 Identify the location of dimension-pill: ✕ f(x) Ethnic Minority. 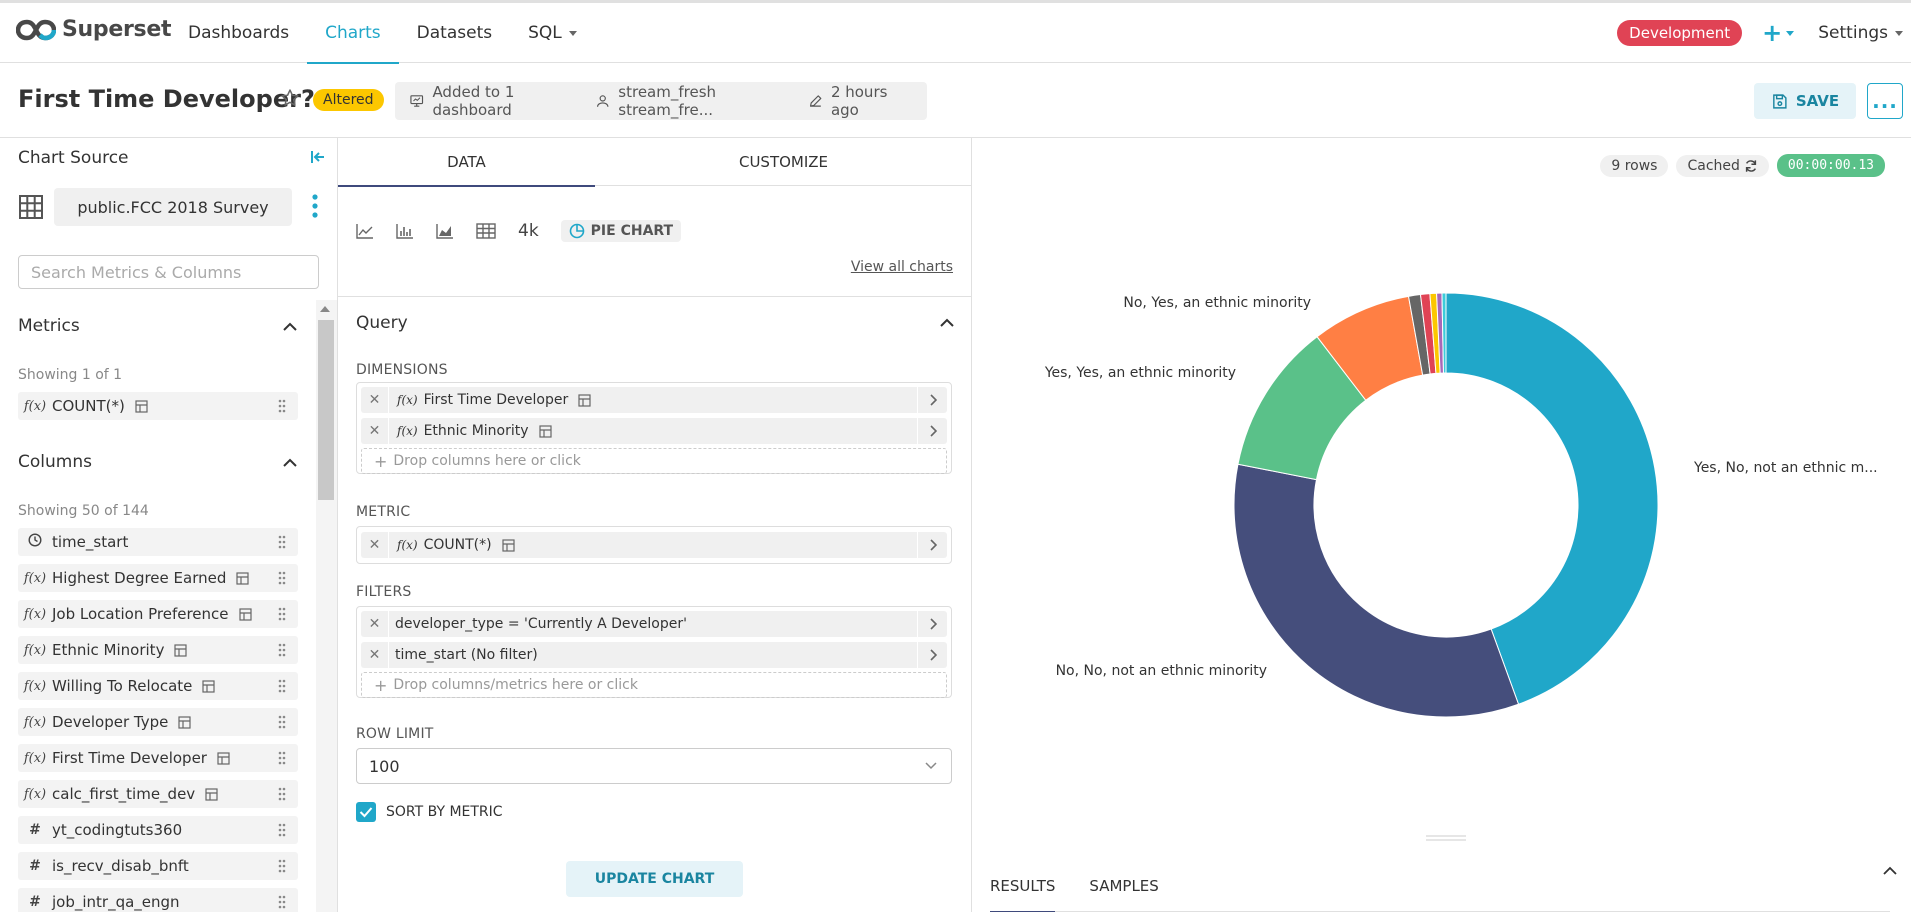
(654, 431).